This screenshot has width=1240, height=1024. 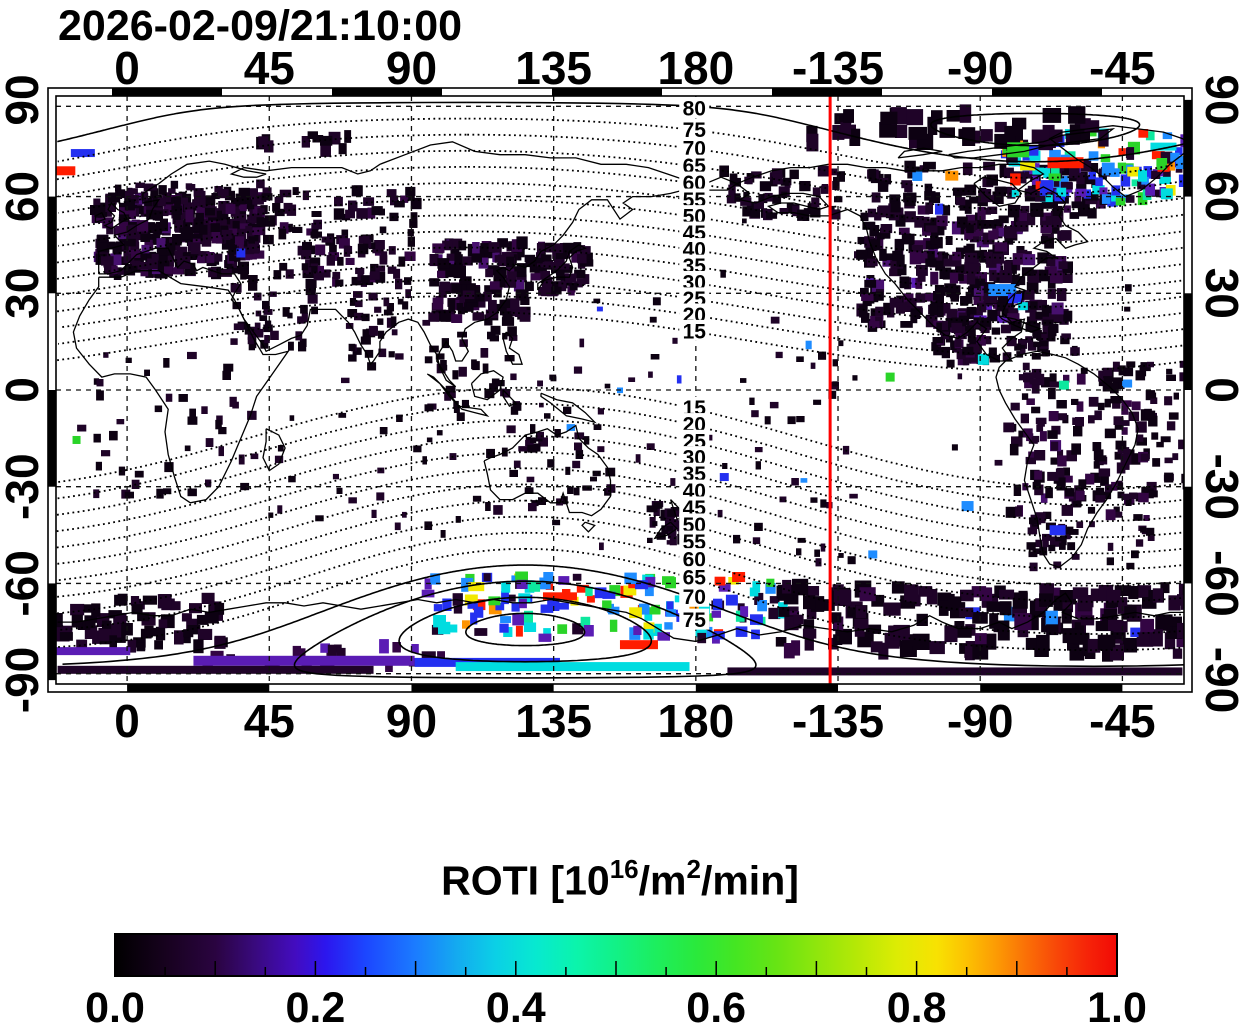 I want to click on top-lon-tick: 135, so click(x=553, y=68).